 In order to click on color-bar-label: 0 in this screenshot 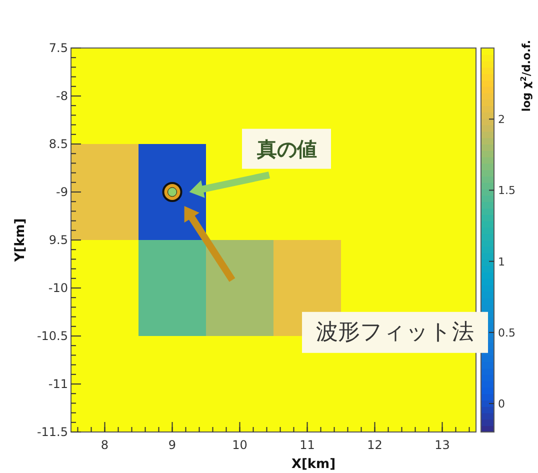, I will do `click(501, 404)`.